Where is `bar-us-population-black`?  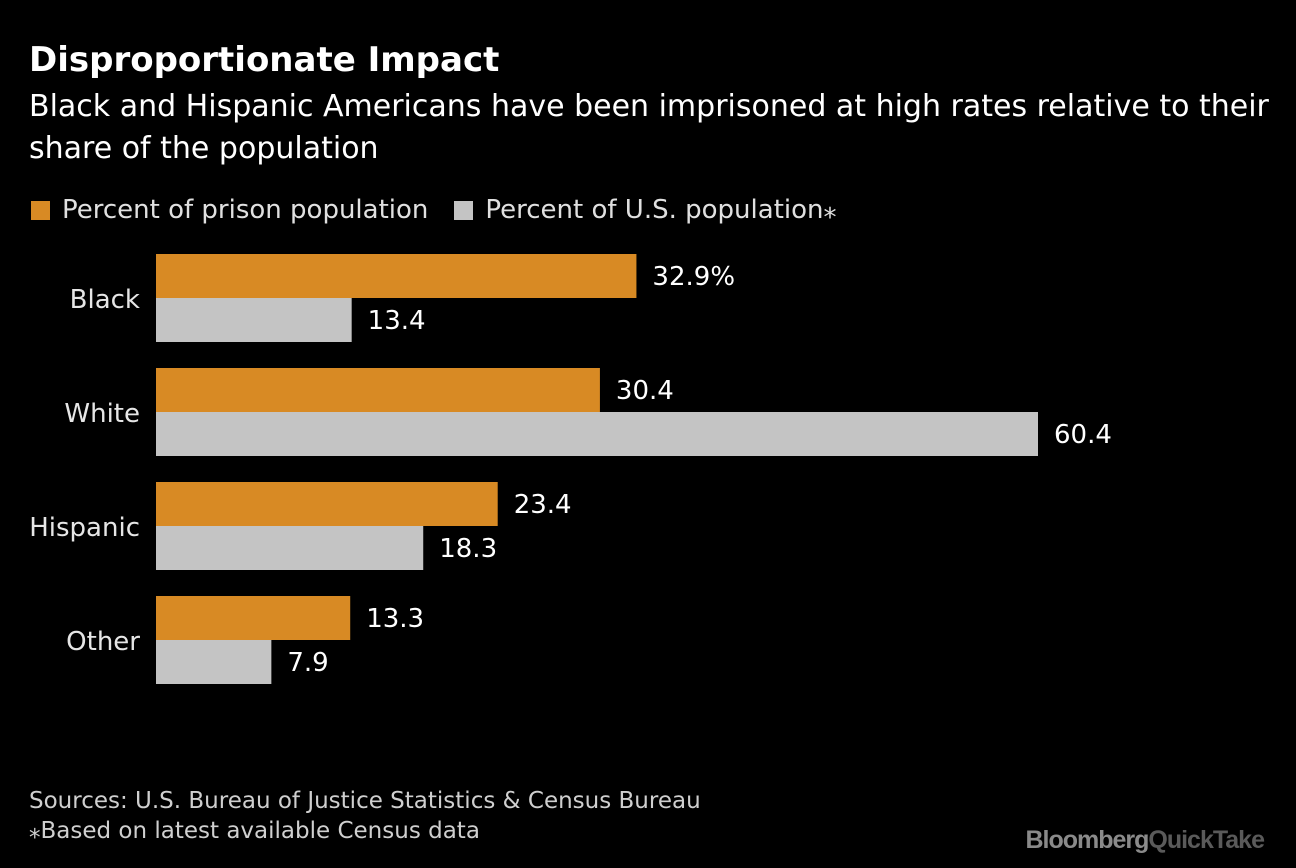 bar-us-population-black is located at coordinates (254, 320).